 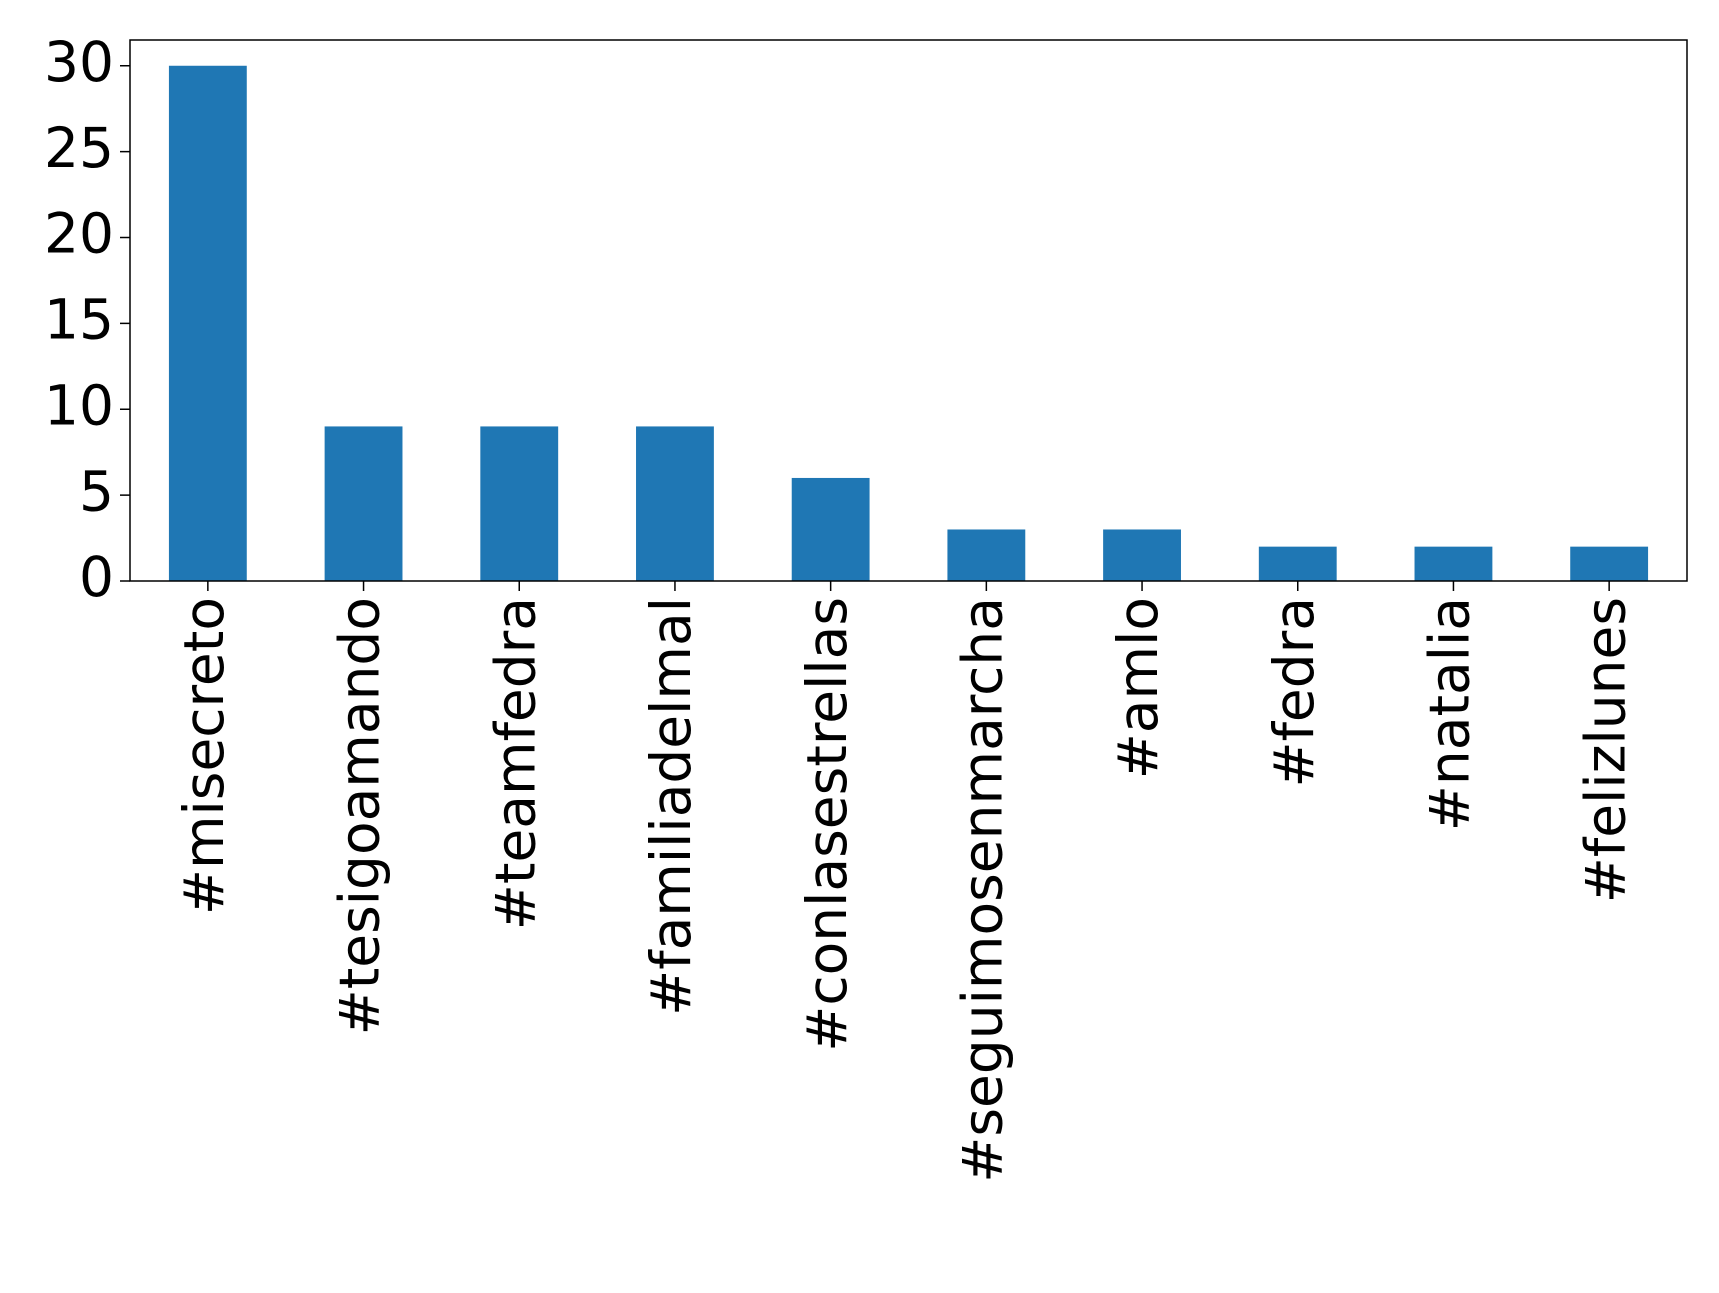 I want to click on x-tick-label: #natalia, so click(x=1450, y=714).